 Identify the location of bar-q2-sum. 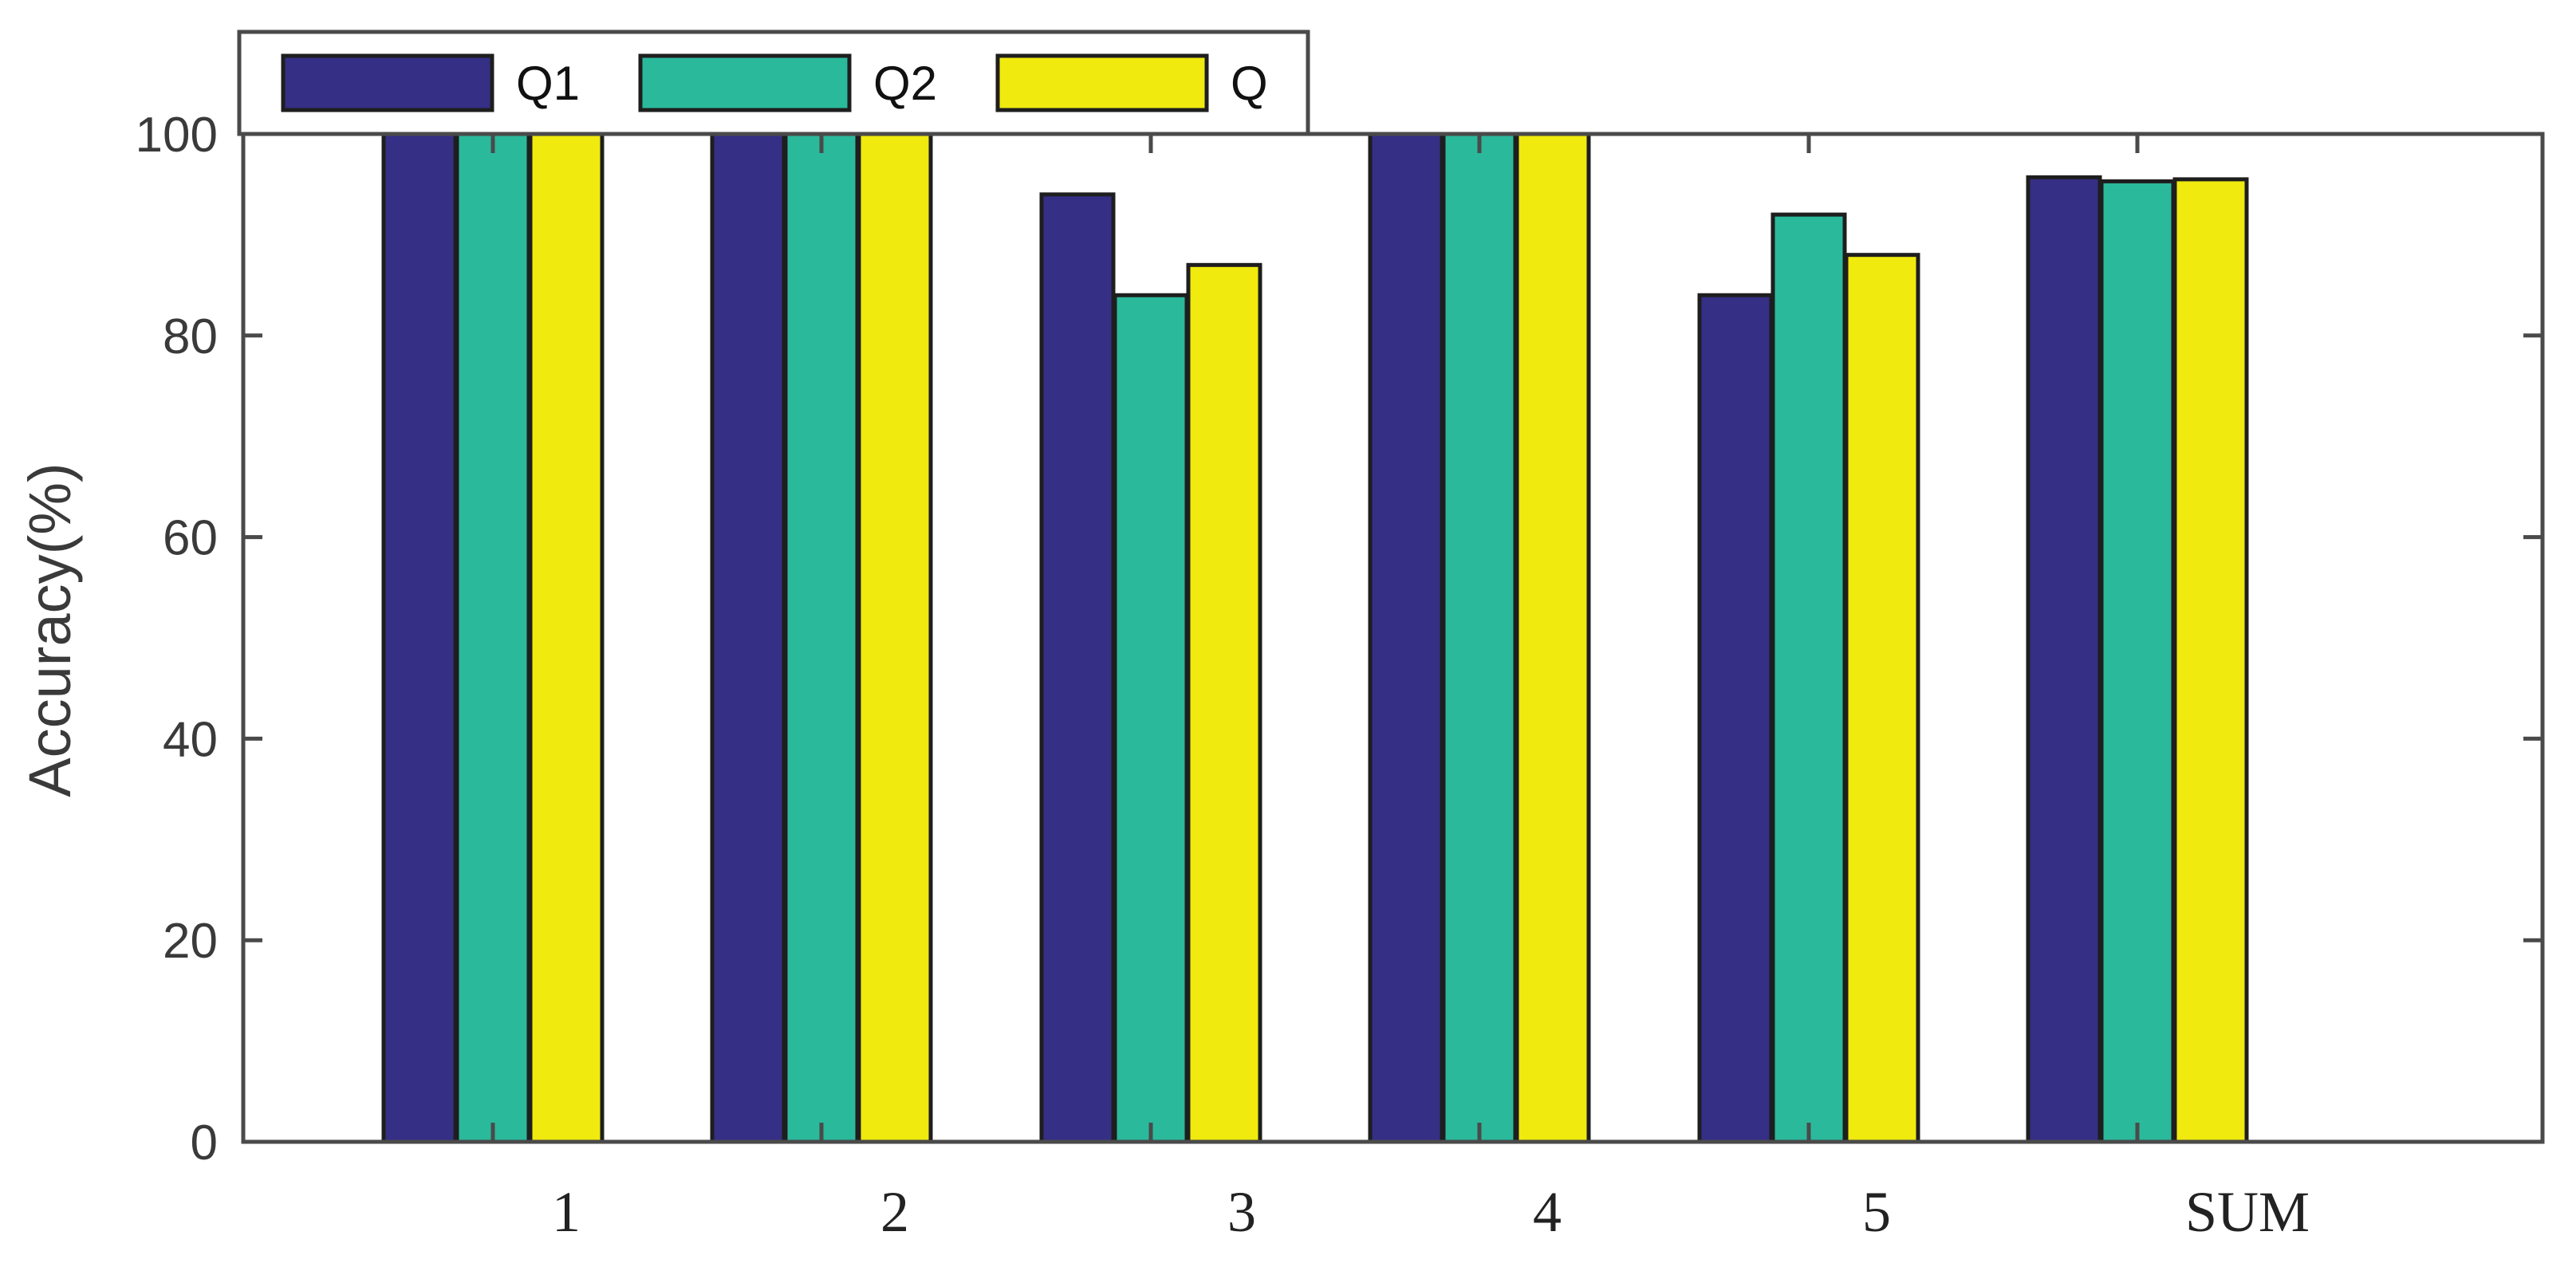
(2137, 661).